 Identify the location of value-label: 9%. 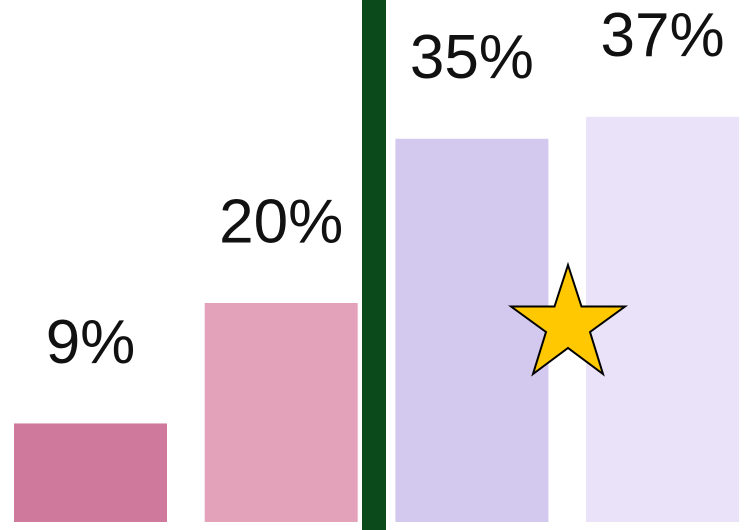
(91, 342).